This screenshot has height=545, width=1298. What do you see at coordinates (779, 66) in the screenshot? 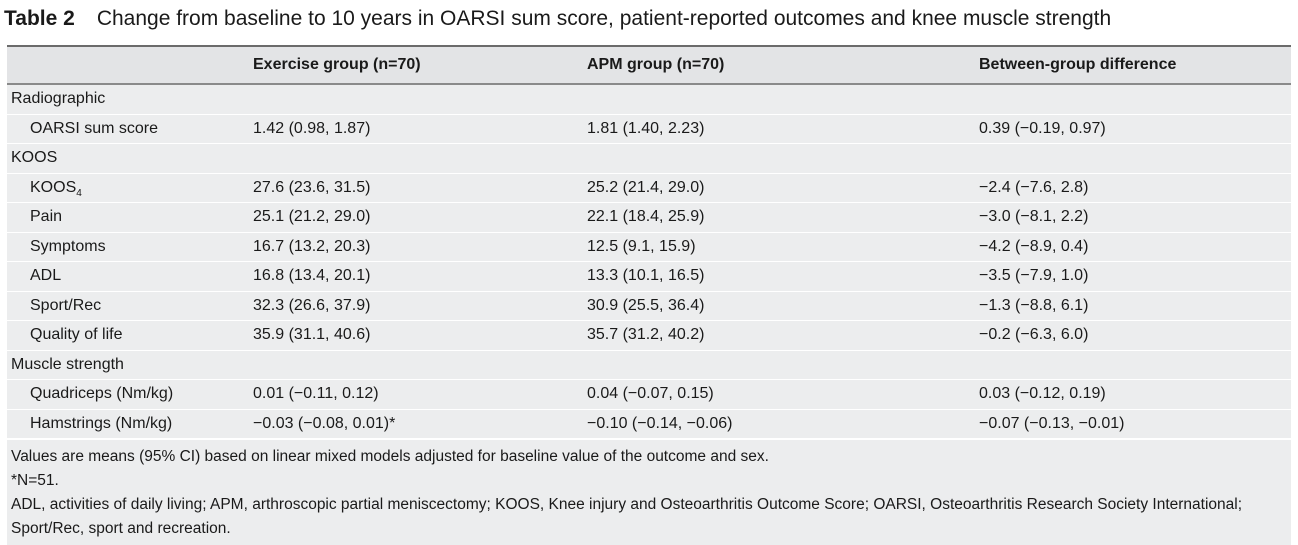
I see `header-apm-group: APM group (n=70)` at bounding box center [779, 66].